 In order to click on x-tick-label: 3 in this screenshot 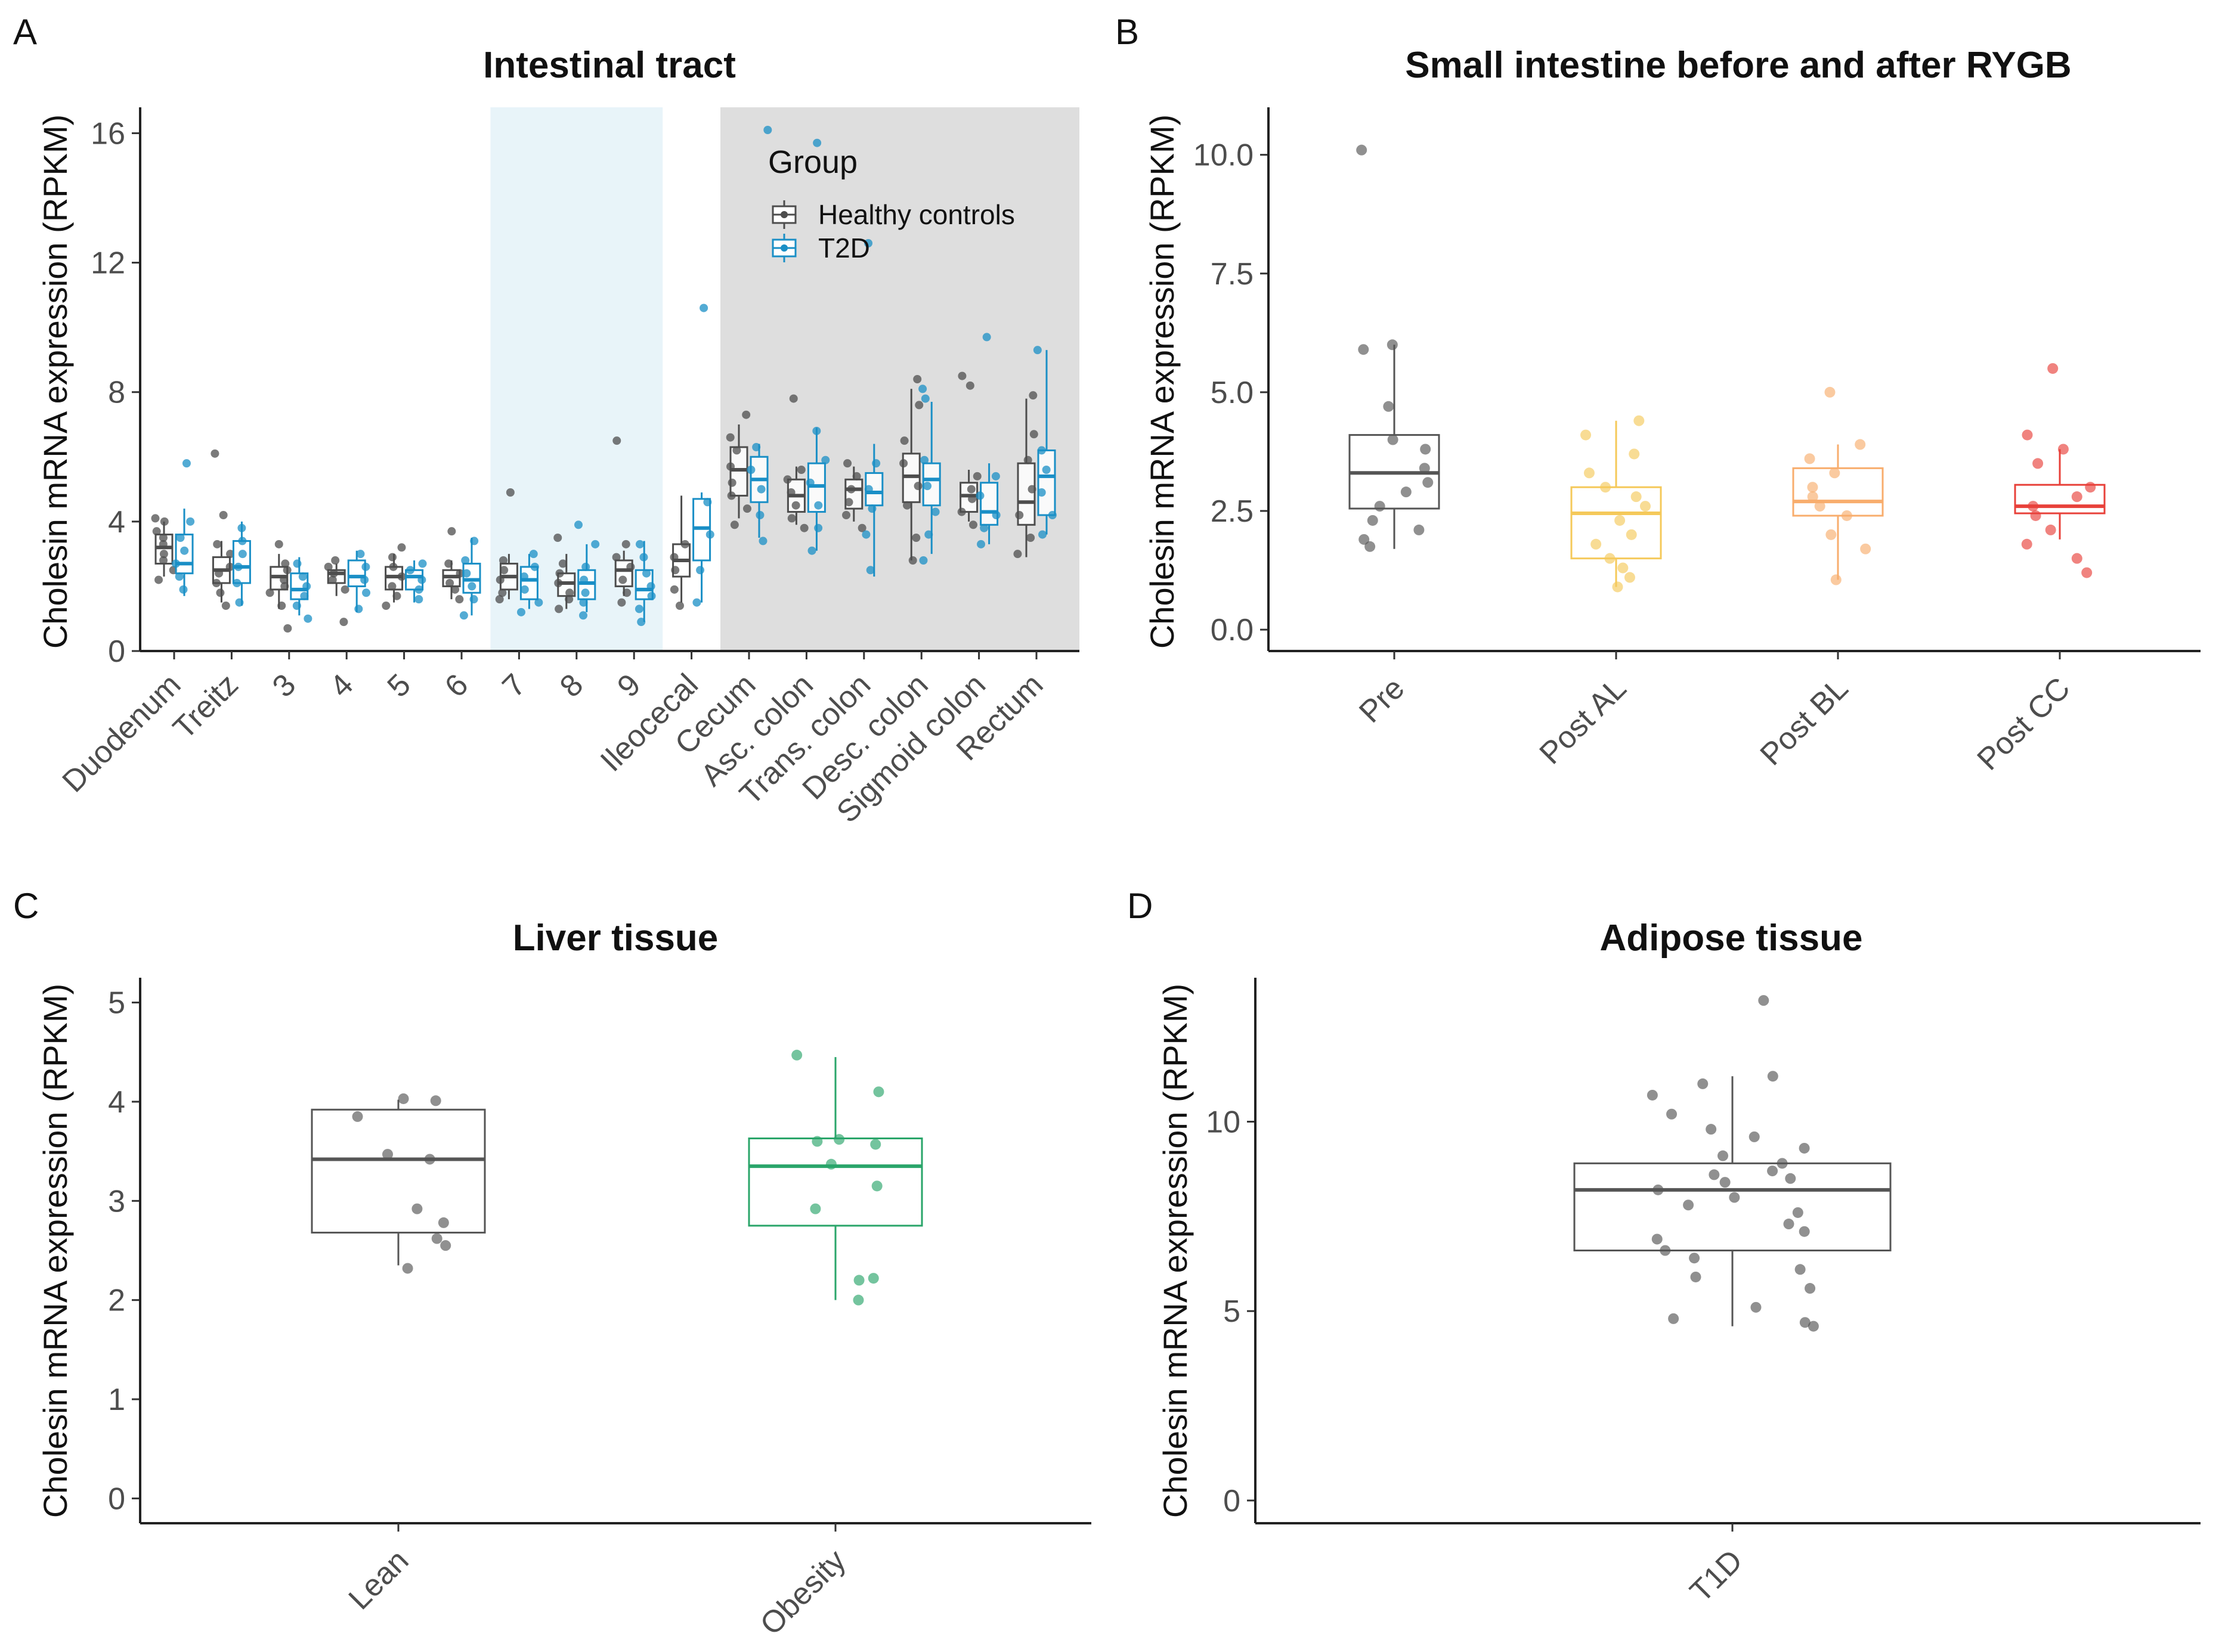, I will do `click(284, 685)`.